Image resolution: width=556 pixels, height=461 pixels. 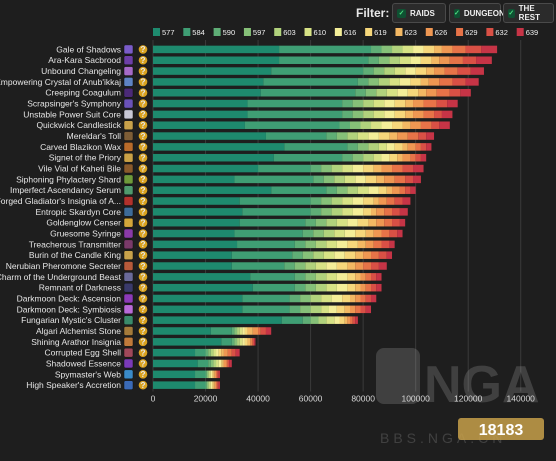 What do you see at coordinates (74, 104) in the screenshot?
I see `trinket-name: Scrapsinger's Symphony` at bounding box center [74, 104].